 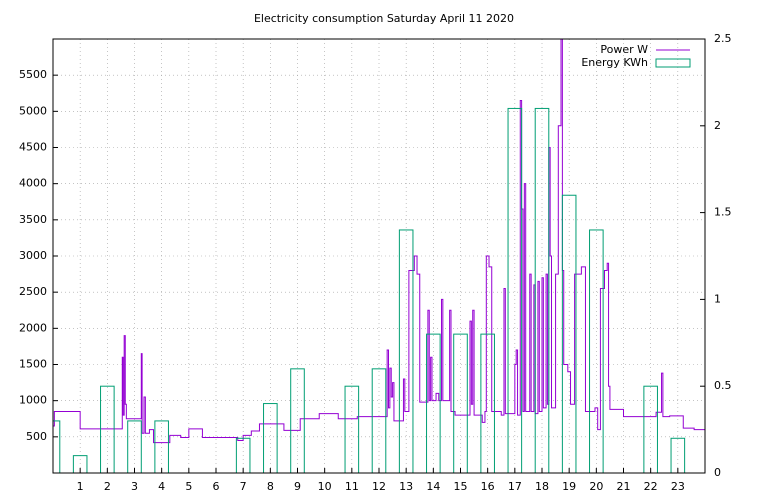 I want to click on legend-label: Energy KWh, so click(x=614, y=62).